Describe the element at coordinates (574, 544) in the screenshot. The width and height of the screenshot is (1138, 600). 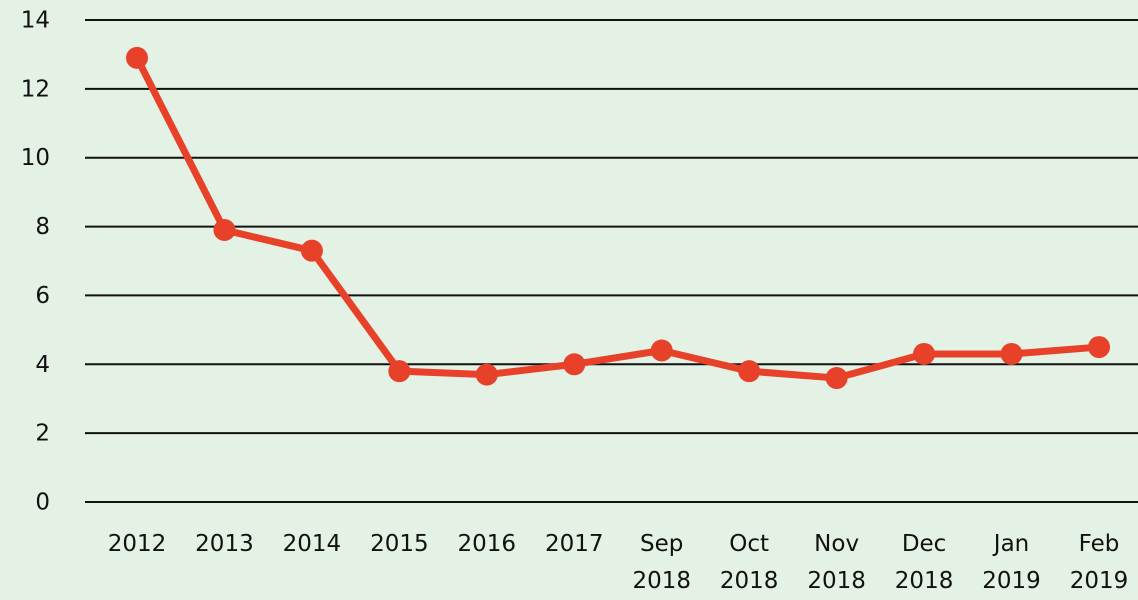
I see `x-tick-label: 2017` at that location.